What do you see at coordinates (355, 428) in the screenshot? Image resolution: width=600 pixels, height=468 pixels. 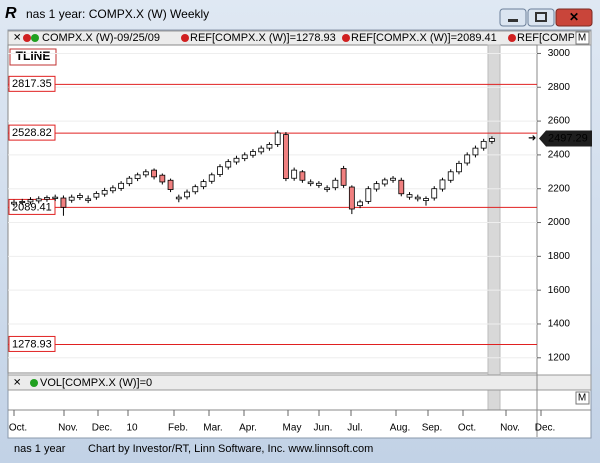 I see `x-tick-label: Jul.` at bounding box center [355, 428].